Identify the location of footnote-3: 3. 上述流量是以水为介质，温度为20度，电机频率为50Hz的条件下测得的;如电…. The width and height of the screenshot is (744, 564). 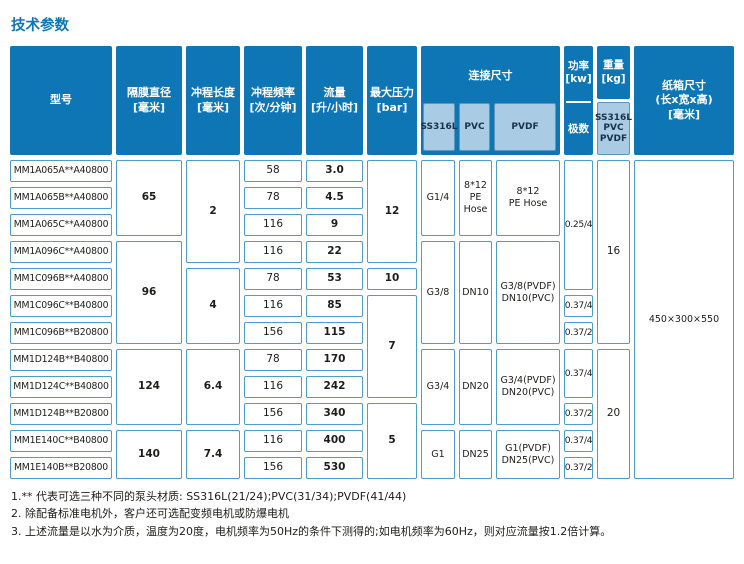
(311, 531).